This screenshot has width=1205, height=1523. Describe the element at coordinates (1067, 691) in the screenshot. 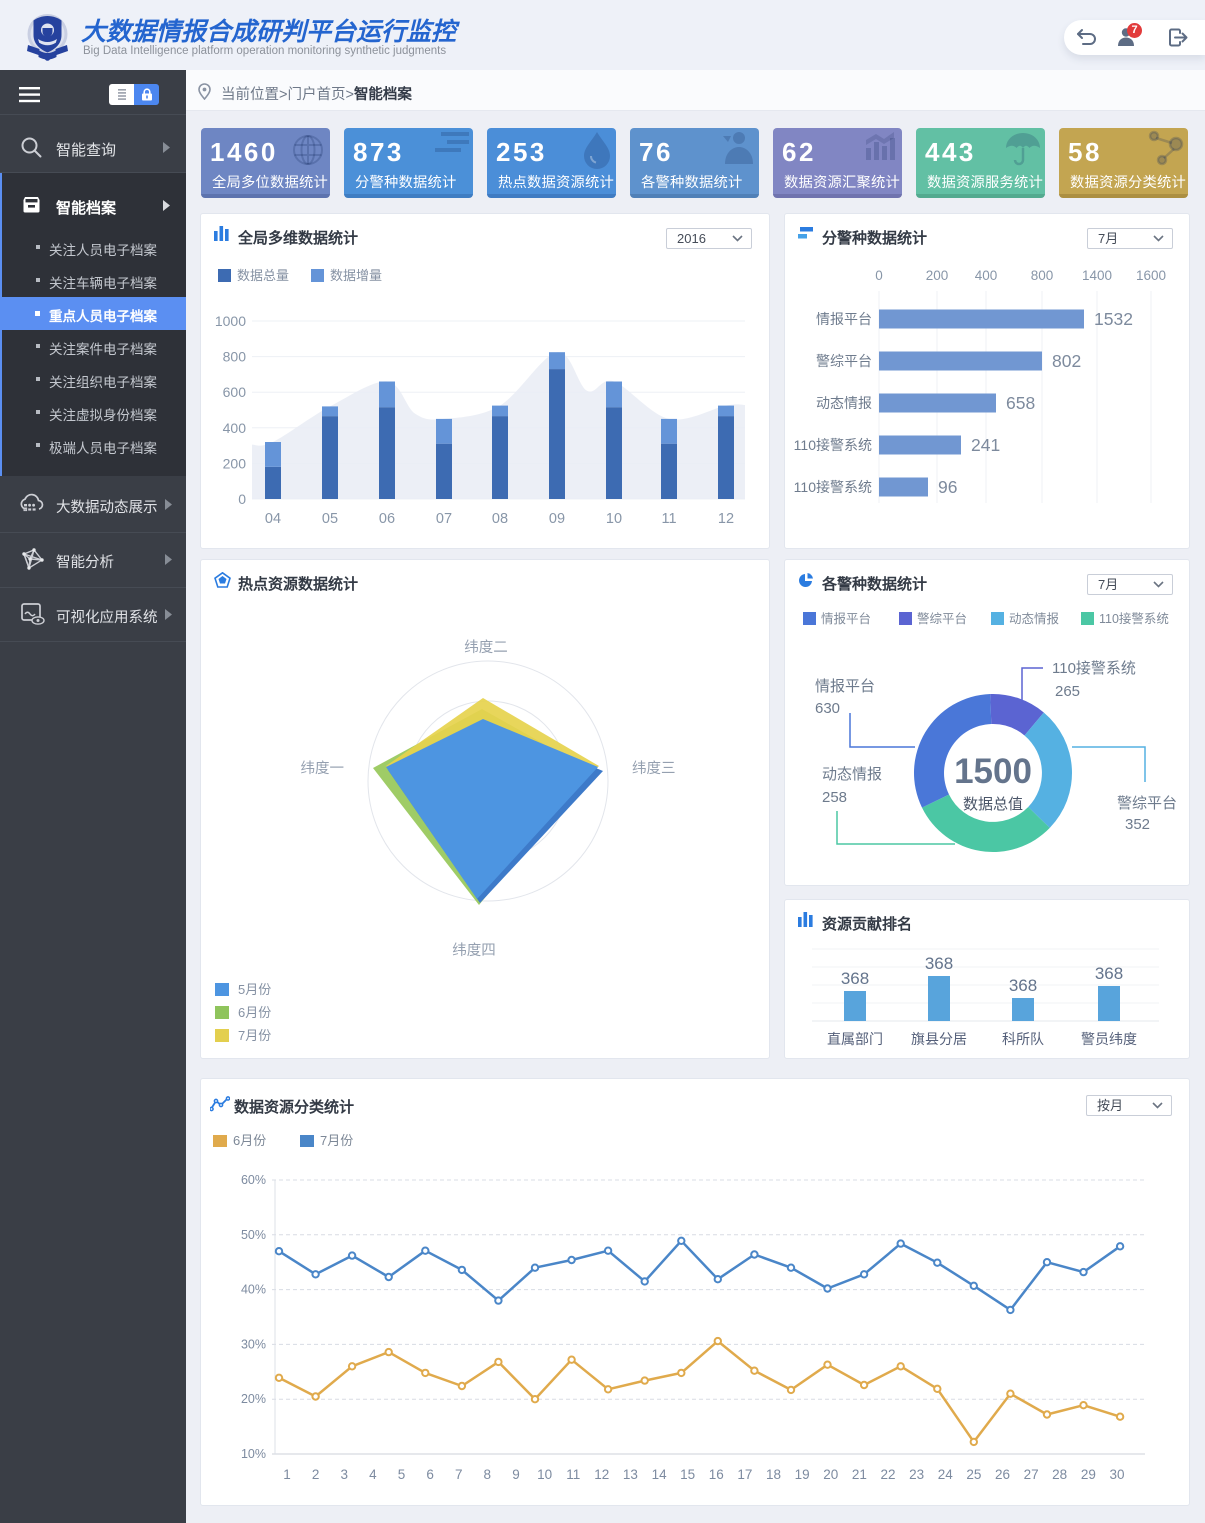

I see `svg-text: 265` at that location.